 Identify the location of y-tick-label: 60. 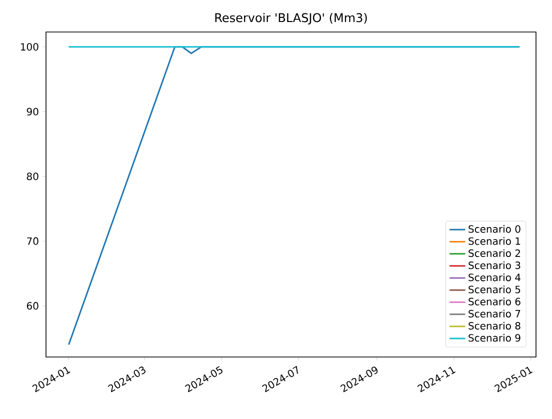
(32, 306).